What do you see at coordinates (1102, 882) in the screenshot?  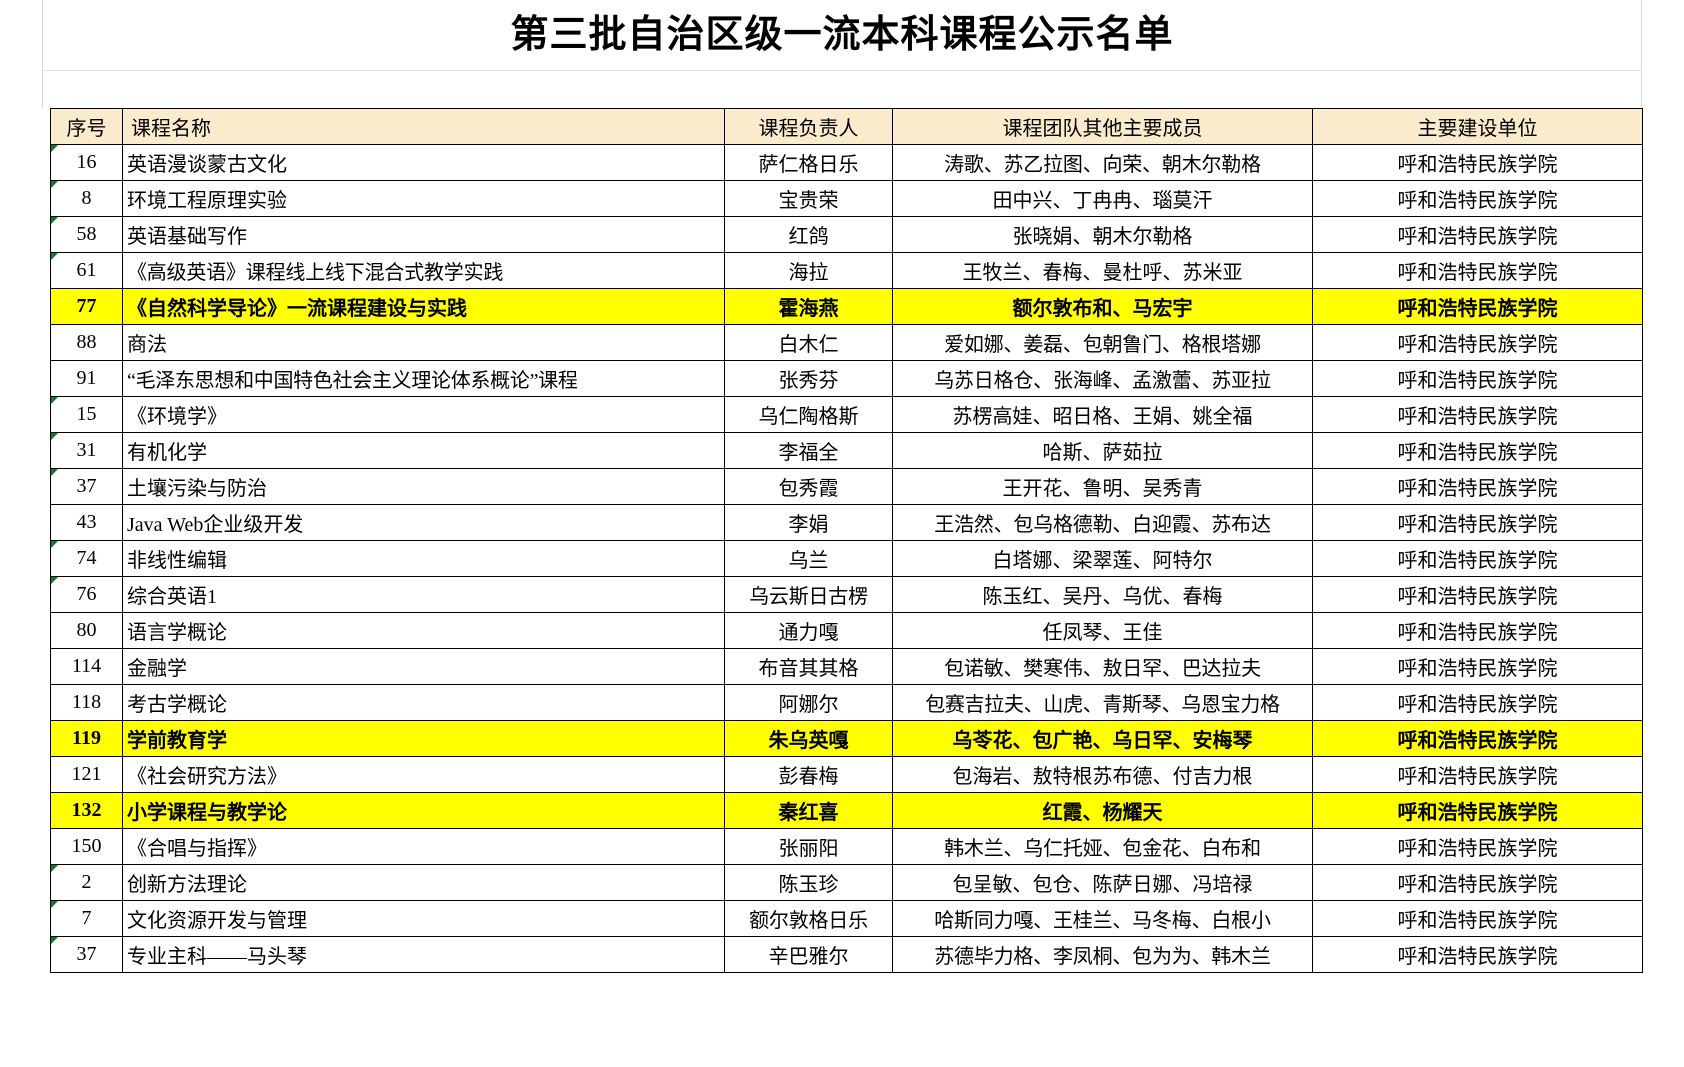 I see `cell-team-members: 包呈敏、包仓、陈萨日娜、冯培禄` at bounding box center [1102, 882].